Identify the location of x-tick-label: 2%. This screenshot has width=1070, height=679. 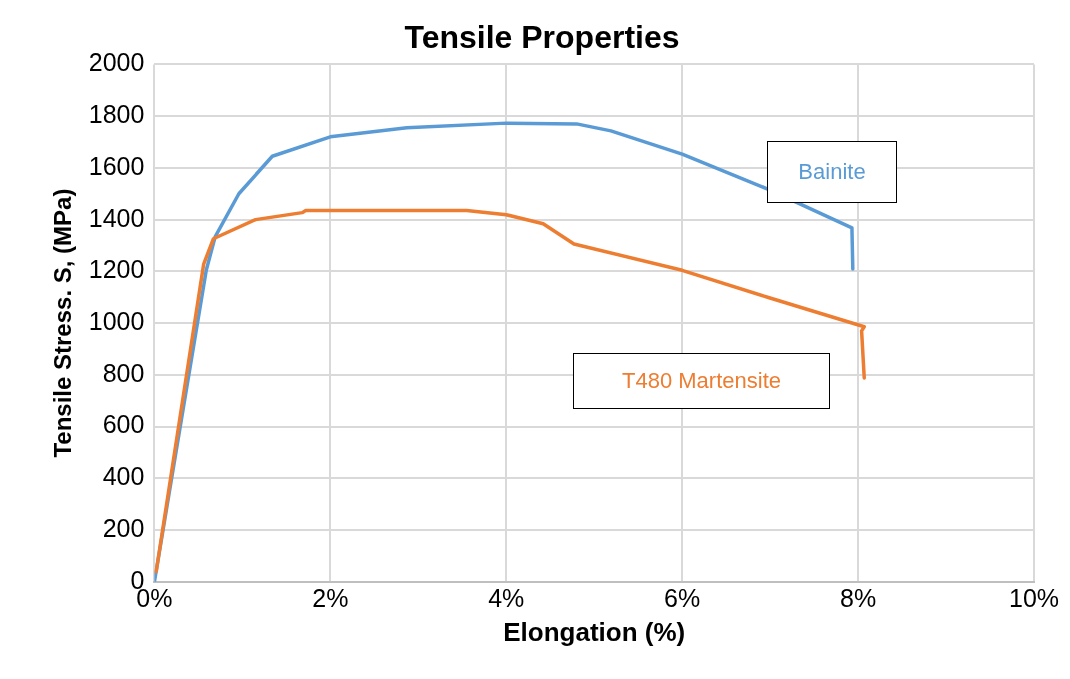
(330, 597).